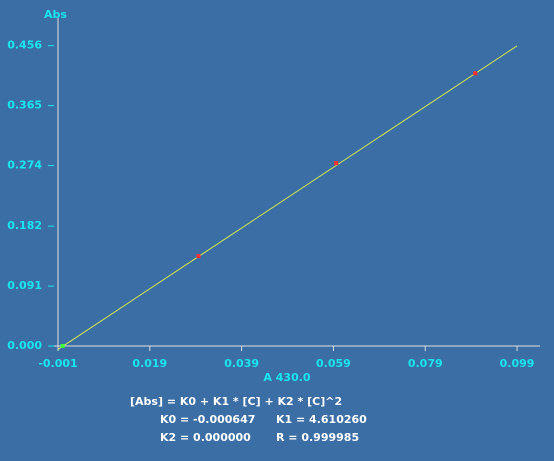 The height and width of the screenshot is (461, 554). Describe the element at coordinates (425, 363) in the screenshot. I see `x-tick-label: 0.079` at that location.